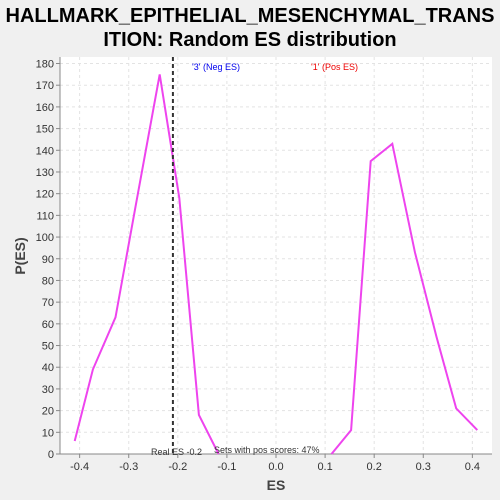 This screenshot has width=500, height=500. I want to click on x-axis-title: ES, so click(276, 485).